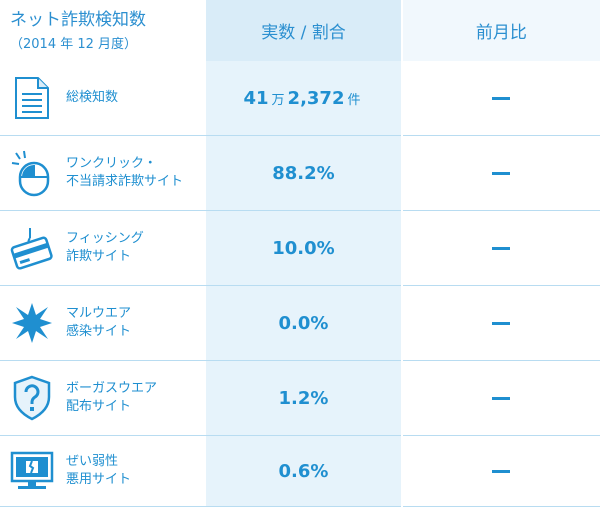 Image resolution: width=600 pixels, height=507 pixels. Describe the element at coordinates (32, 173) in the screenshot. I see `mouse-click-icon` at that location.